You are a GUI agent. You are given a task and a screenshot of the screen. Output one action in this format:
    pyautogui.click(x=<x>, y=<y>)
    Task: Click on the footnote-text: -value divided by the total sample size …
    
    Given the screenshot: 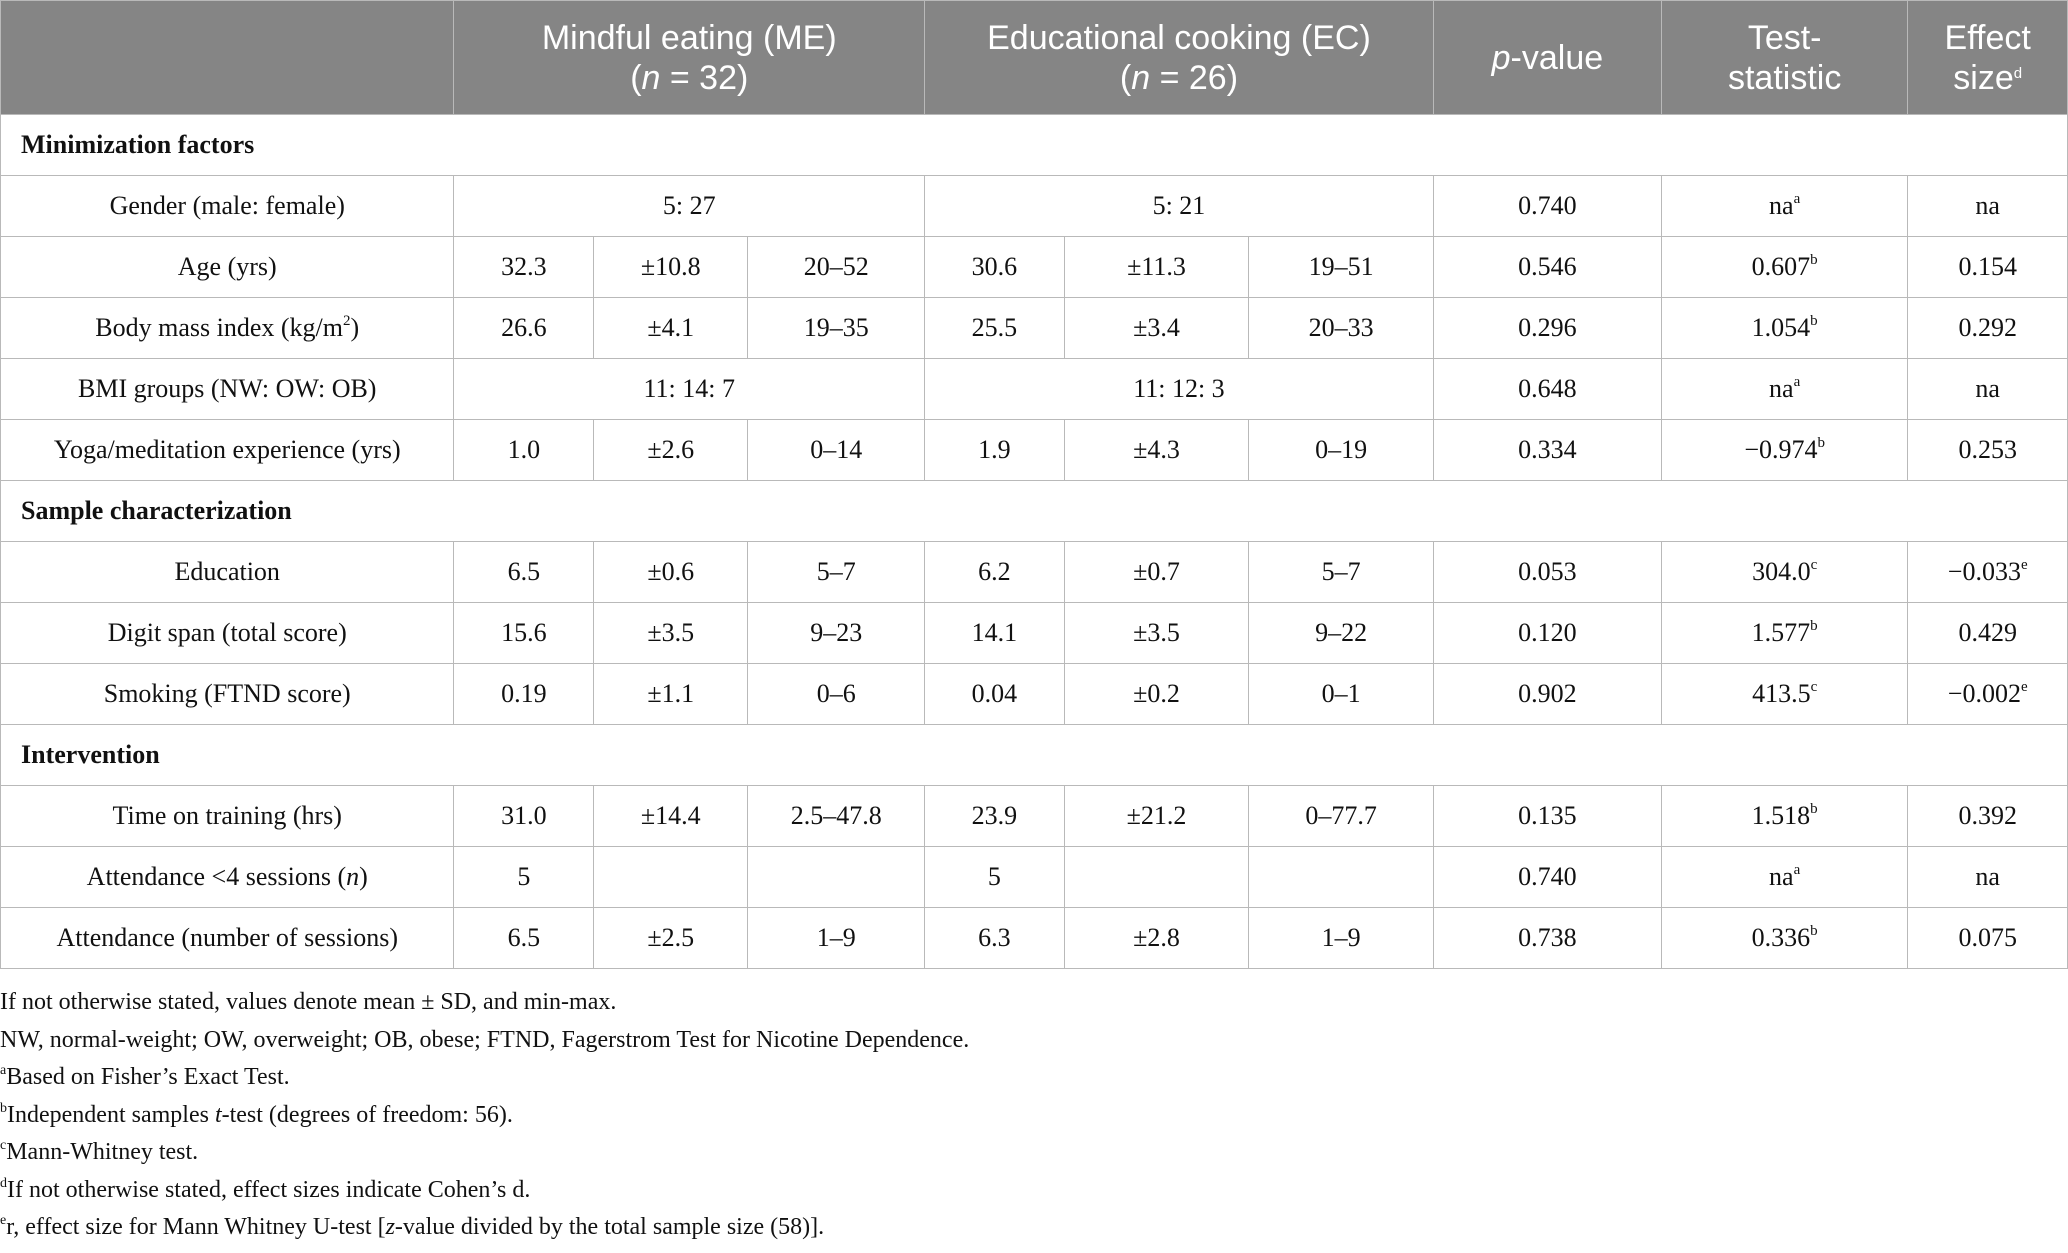 What is the action you would take?
    pyautogui.click(x=609, y=1227)
    